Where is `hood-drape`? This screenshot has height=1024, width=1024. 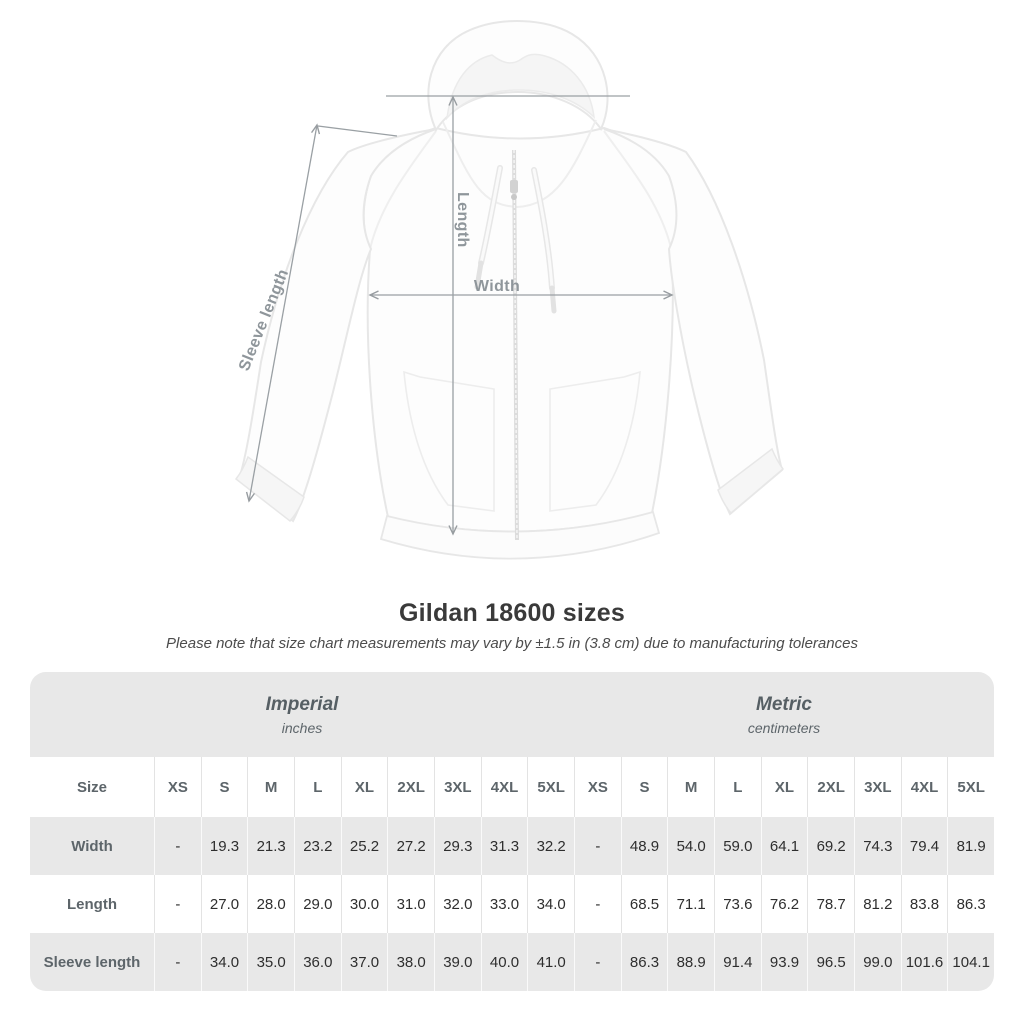 hood-drape is located at coordinates (519, 164).